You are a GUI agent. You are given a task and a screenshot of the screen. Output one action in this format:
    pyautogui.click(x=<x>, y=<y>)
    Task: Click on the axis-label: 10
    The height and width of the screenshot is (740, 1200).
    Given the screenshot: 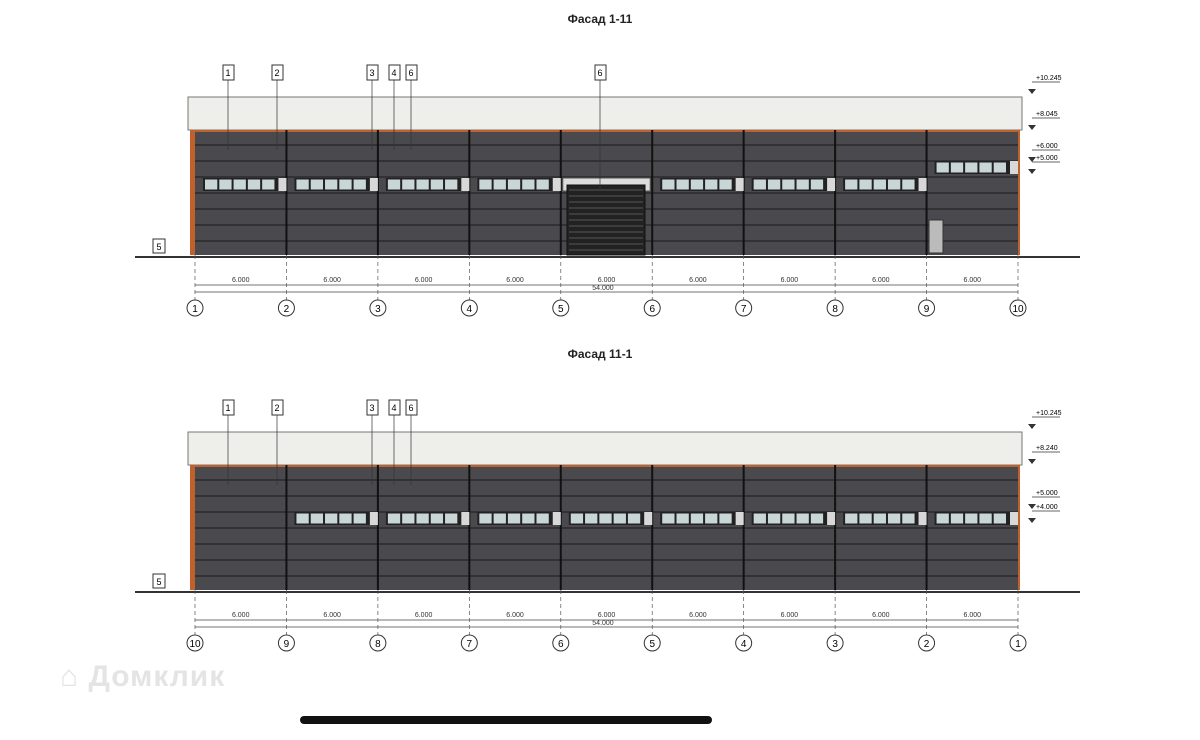 What is the action you would take?
    pyautogui.click(x=1018, y=309)
    